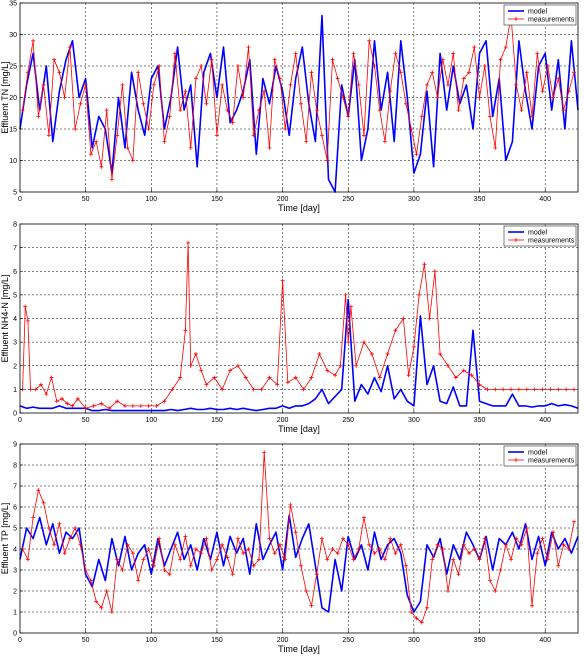 Image resolution: width=584 pixels, height=656 pixels. Describe the element at coordinates (13, 130) in the screenshot. I see `tn-y-tick-label: 15` at that location.